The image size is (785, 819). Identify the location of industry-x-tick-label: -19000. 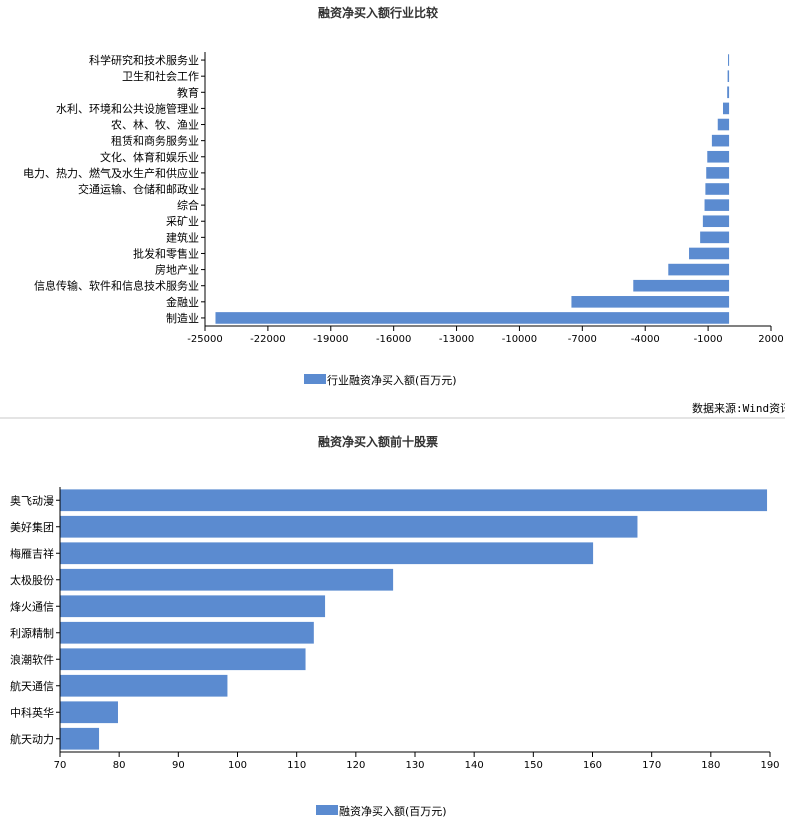
(330, 339).